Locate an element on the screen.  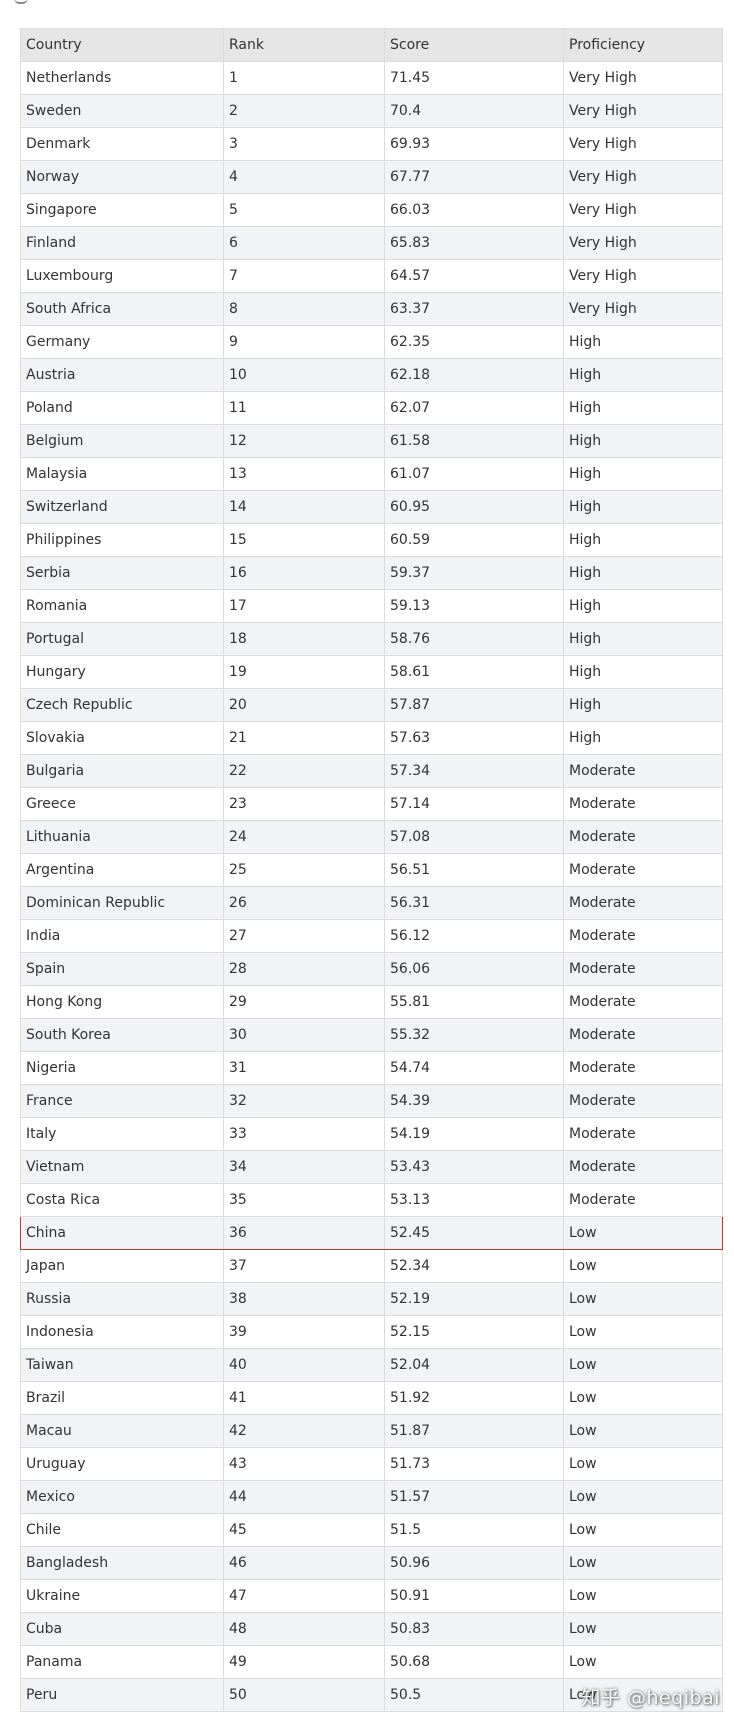
cell-rank: 13 is located at coordinates (304, 474).